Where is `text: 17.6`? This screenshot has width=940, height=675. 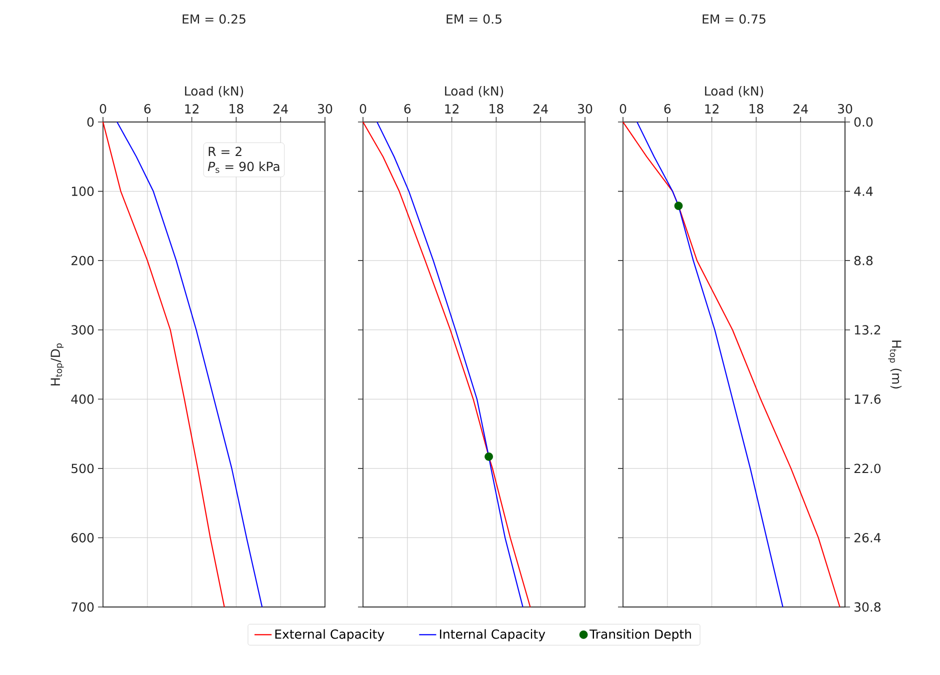 text: 17.6 is located at coordinates (867, 399).